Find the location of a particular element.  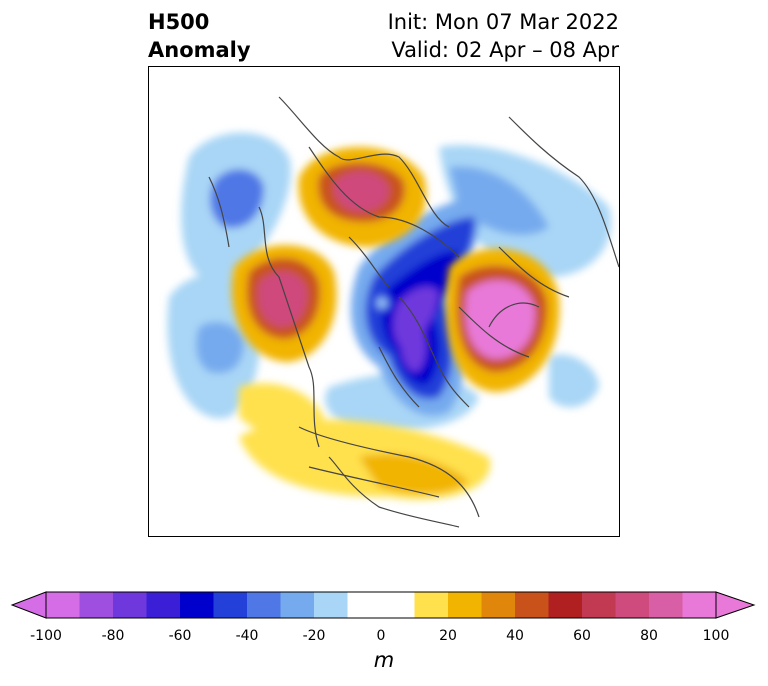

colorbar-tick-label: 80 is located at coordinates (649, 636).